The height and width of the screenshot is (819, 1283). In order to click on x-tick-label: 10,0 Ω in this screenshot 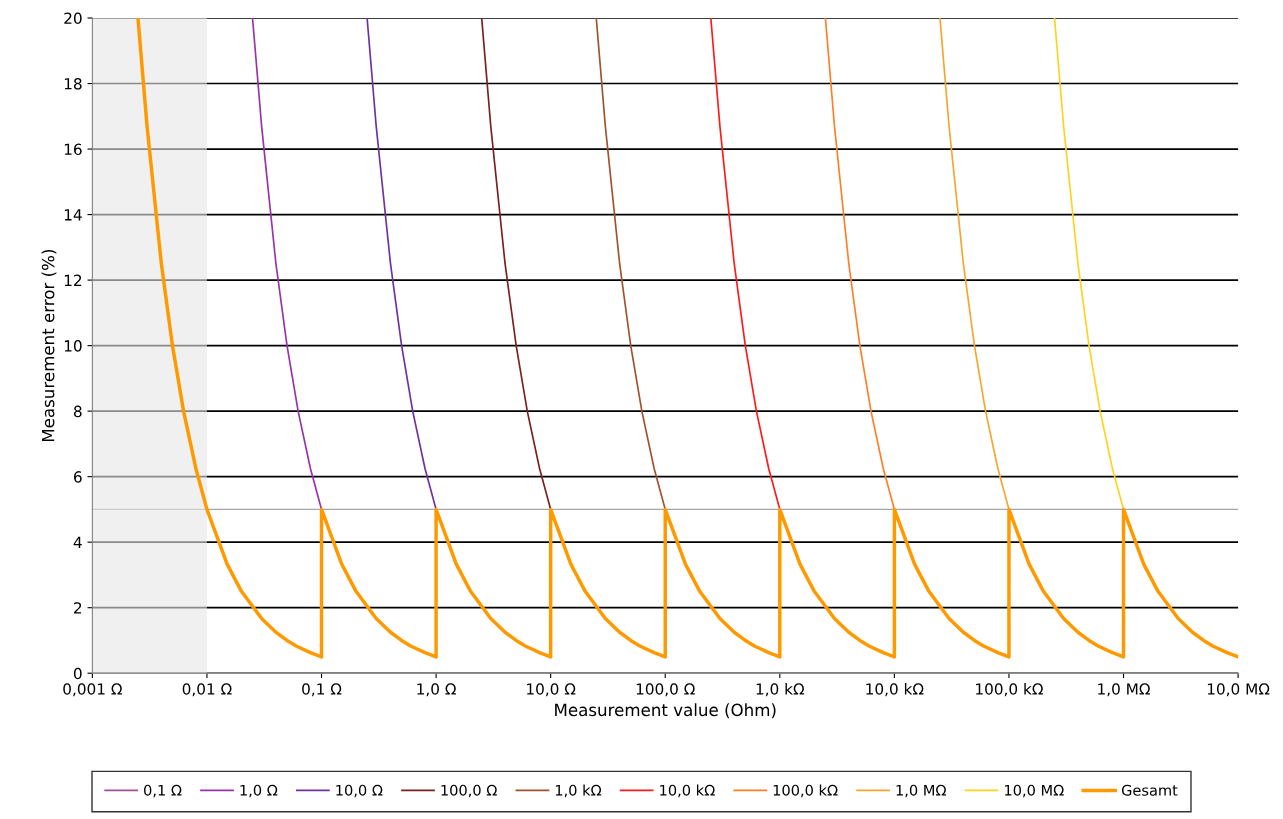, I will do `click(551, 690)`.